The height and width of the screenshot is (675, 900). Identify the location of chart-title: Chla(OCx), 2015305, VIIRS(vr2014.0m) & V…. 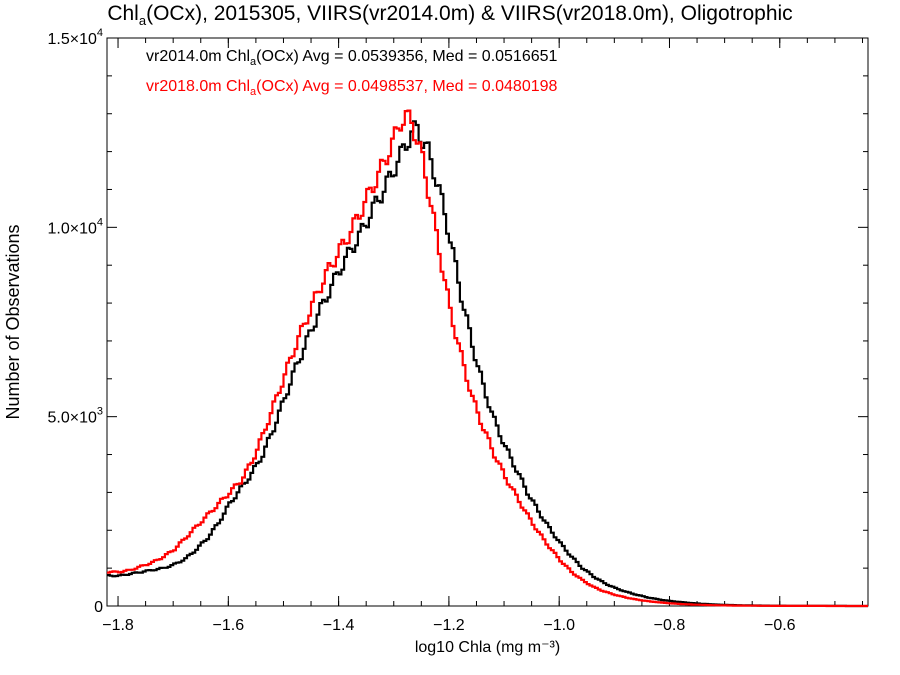
(450, 15).